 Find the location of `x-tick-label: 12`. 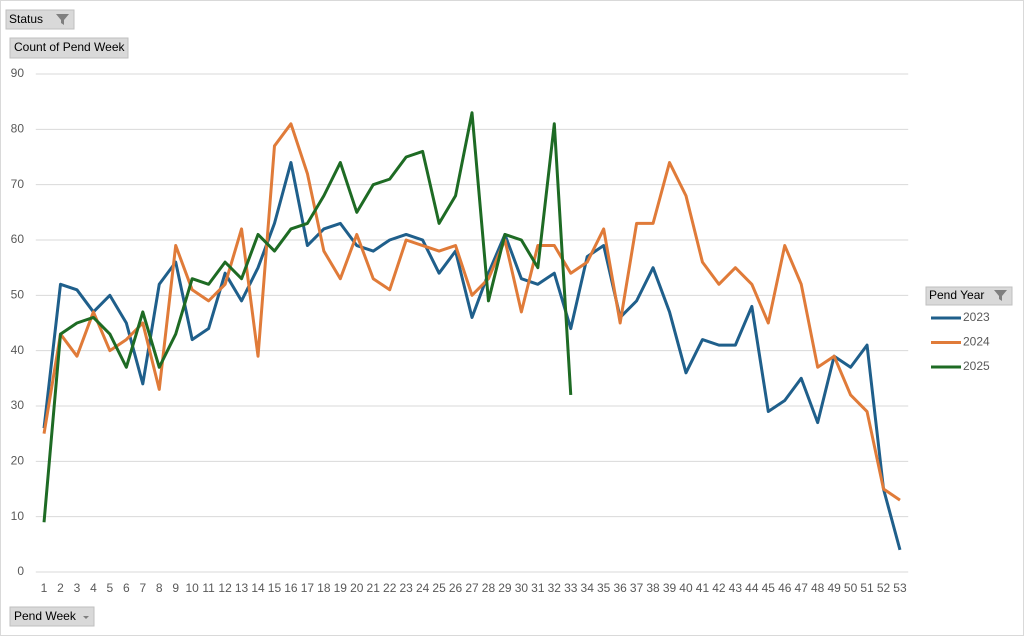

x-tick-label: 12 is located at coordinates (225, 588).